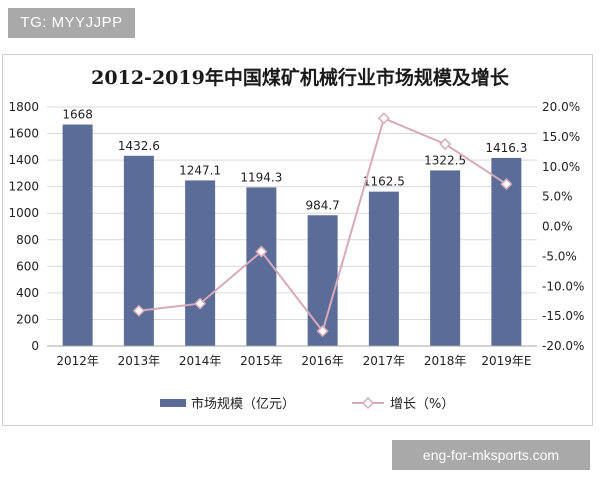  What do you see at coordinates (491, 455) in the screenshot?
I see `watermark-bottom: eng-for-mksports.com` at bounding box center [491, 455].